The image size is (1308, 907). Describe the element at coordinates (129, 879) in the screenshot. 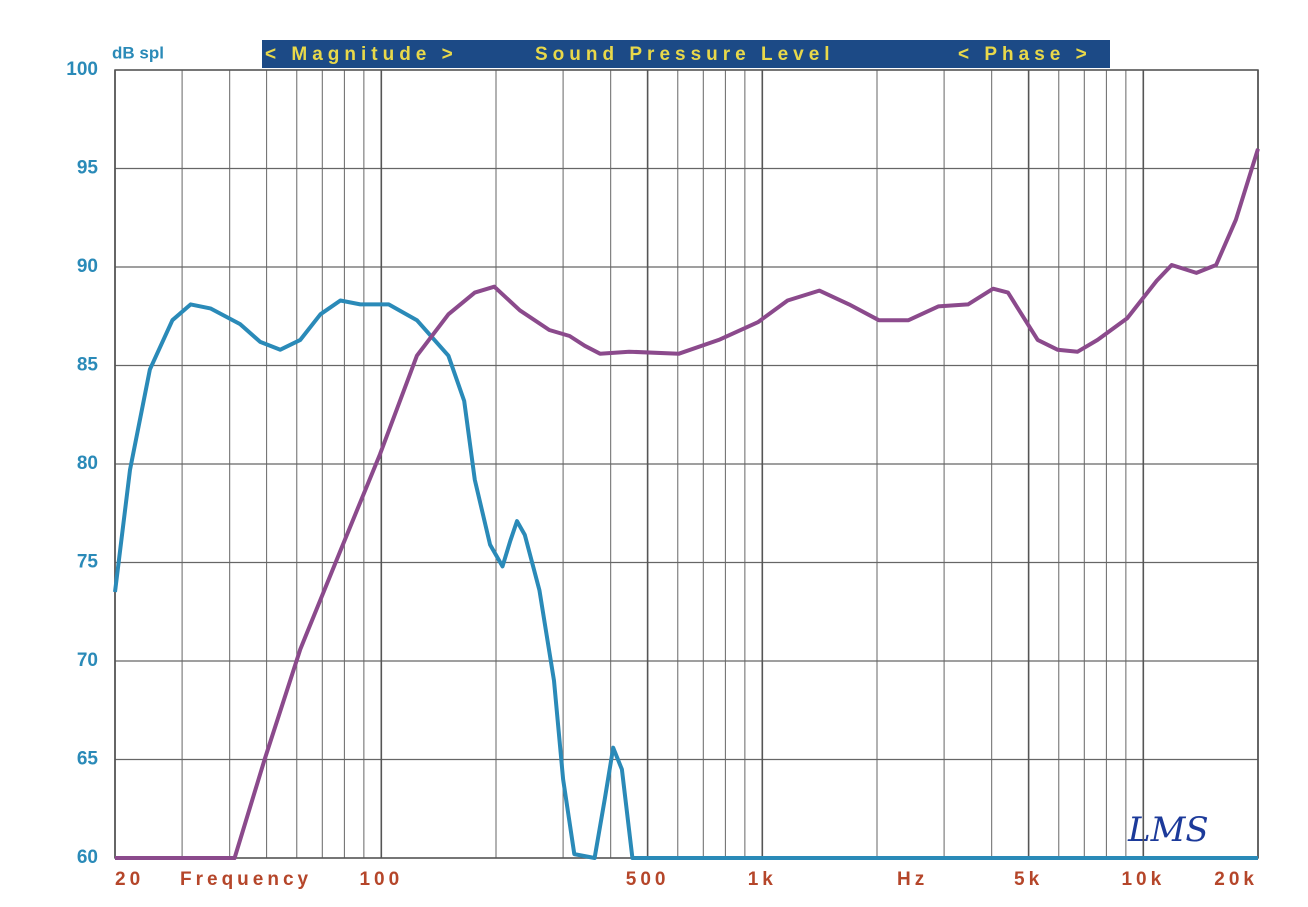

I see `x-tick-label: 20` at that location.